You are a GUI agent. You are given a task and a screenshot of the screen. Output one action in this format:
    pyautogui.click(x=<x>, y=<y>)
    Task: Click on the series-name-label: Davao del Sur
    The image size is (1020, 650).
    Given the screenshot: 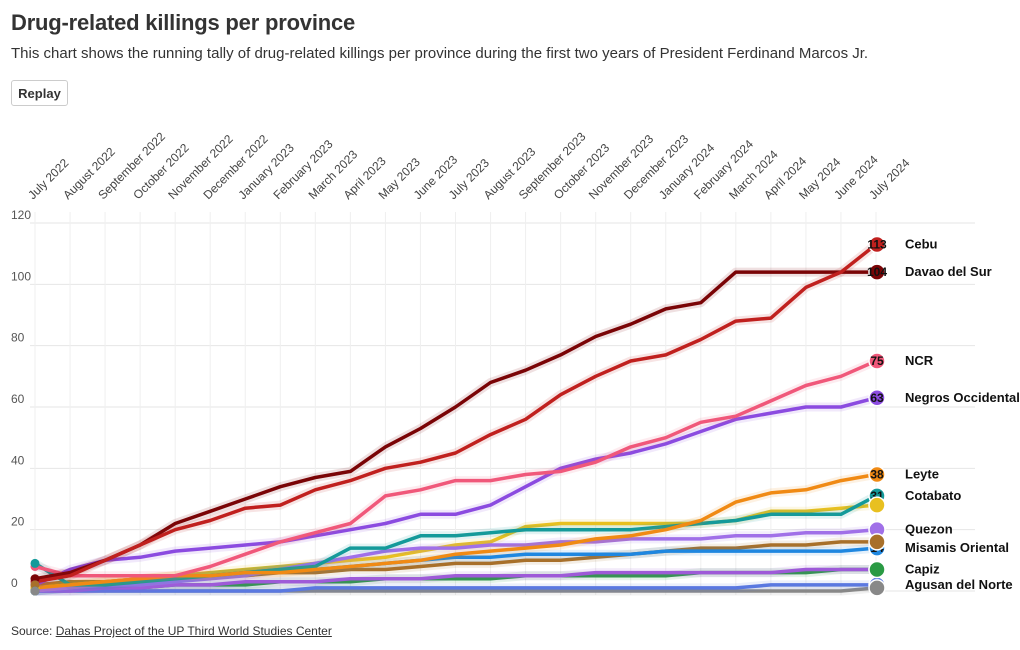 What is the action you would take?
    pyautogui.click(x=948, y=271)
    